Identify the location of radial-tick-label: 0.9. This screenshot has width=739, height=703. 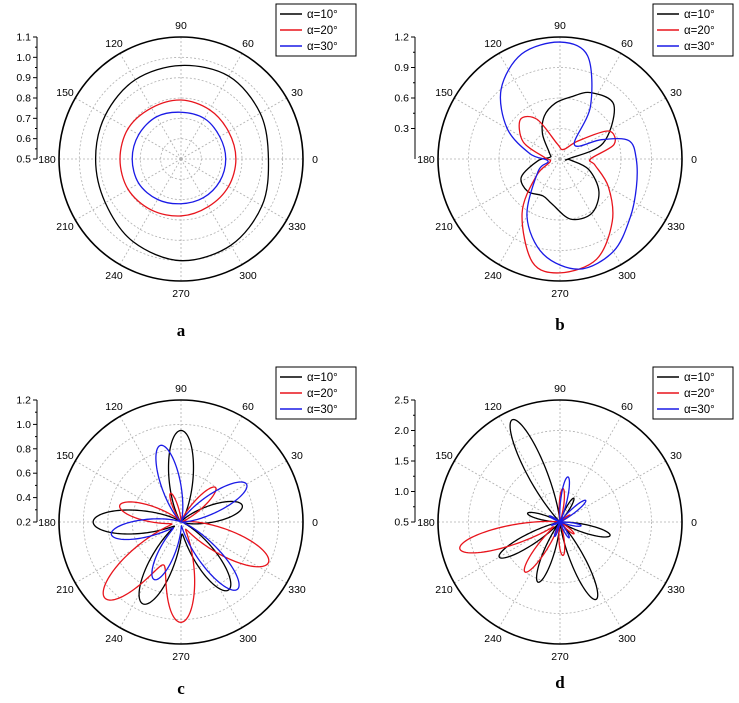
(401, 68).